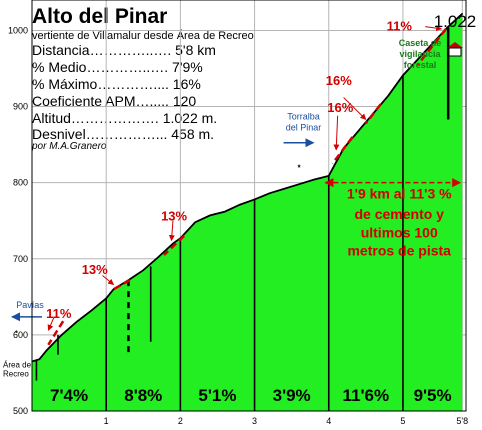 This screenshot has height=430, width=482. Describe the element at coordinates (16, 333) in the screenshot. I see `asterisk-marker: *` at that location.